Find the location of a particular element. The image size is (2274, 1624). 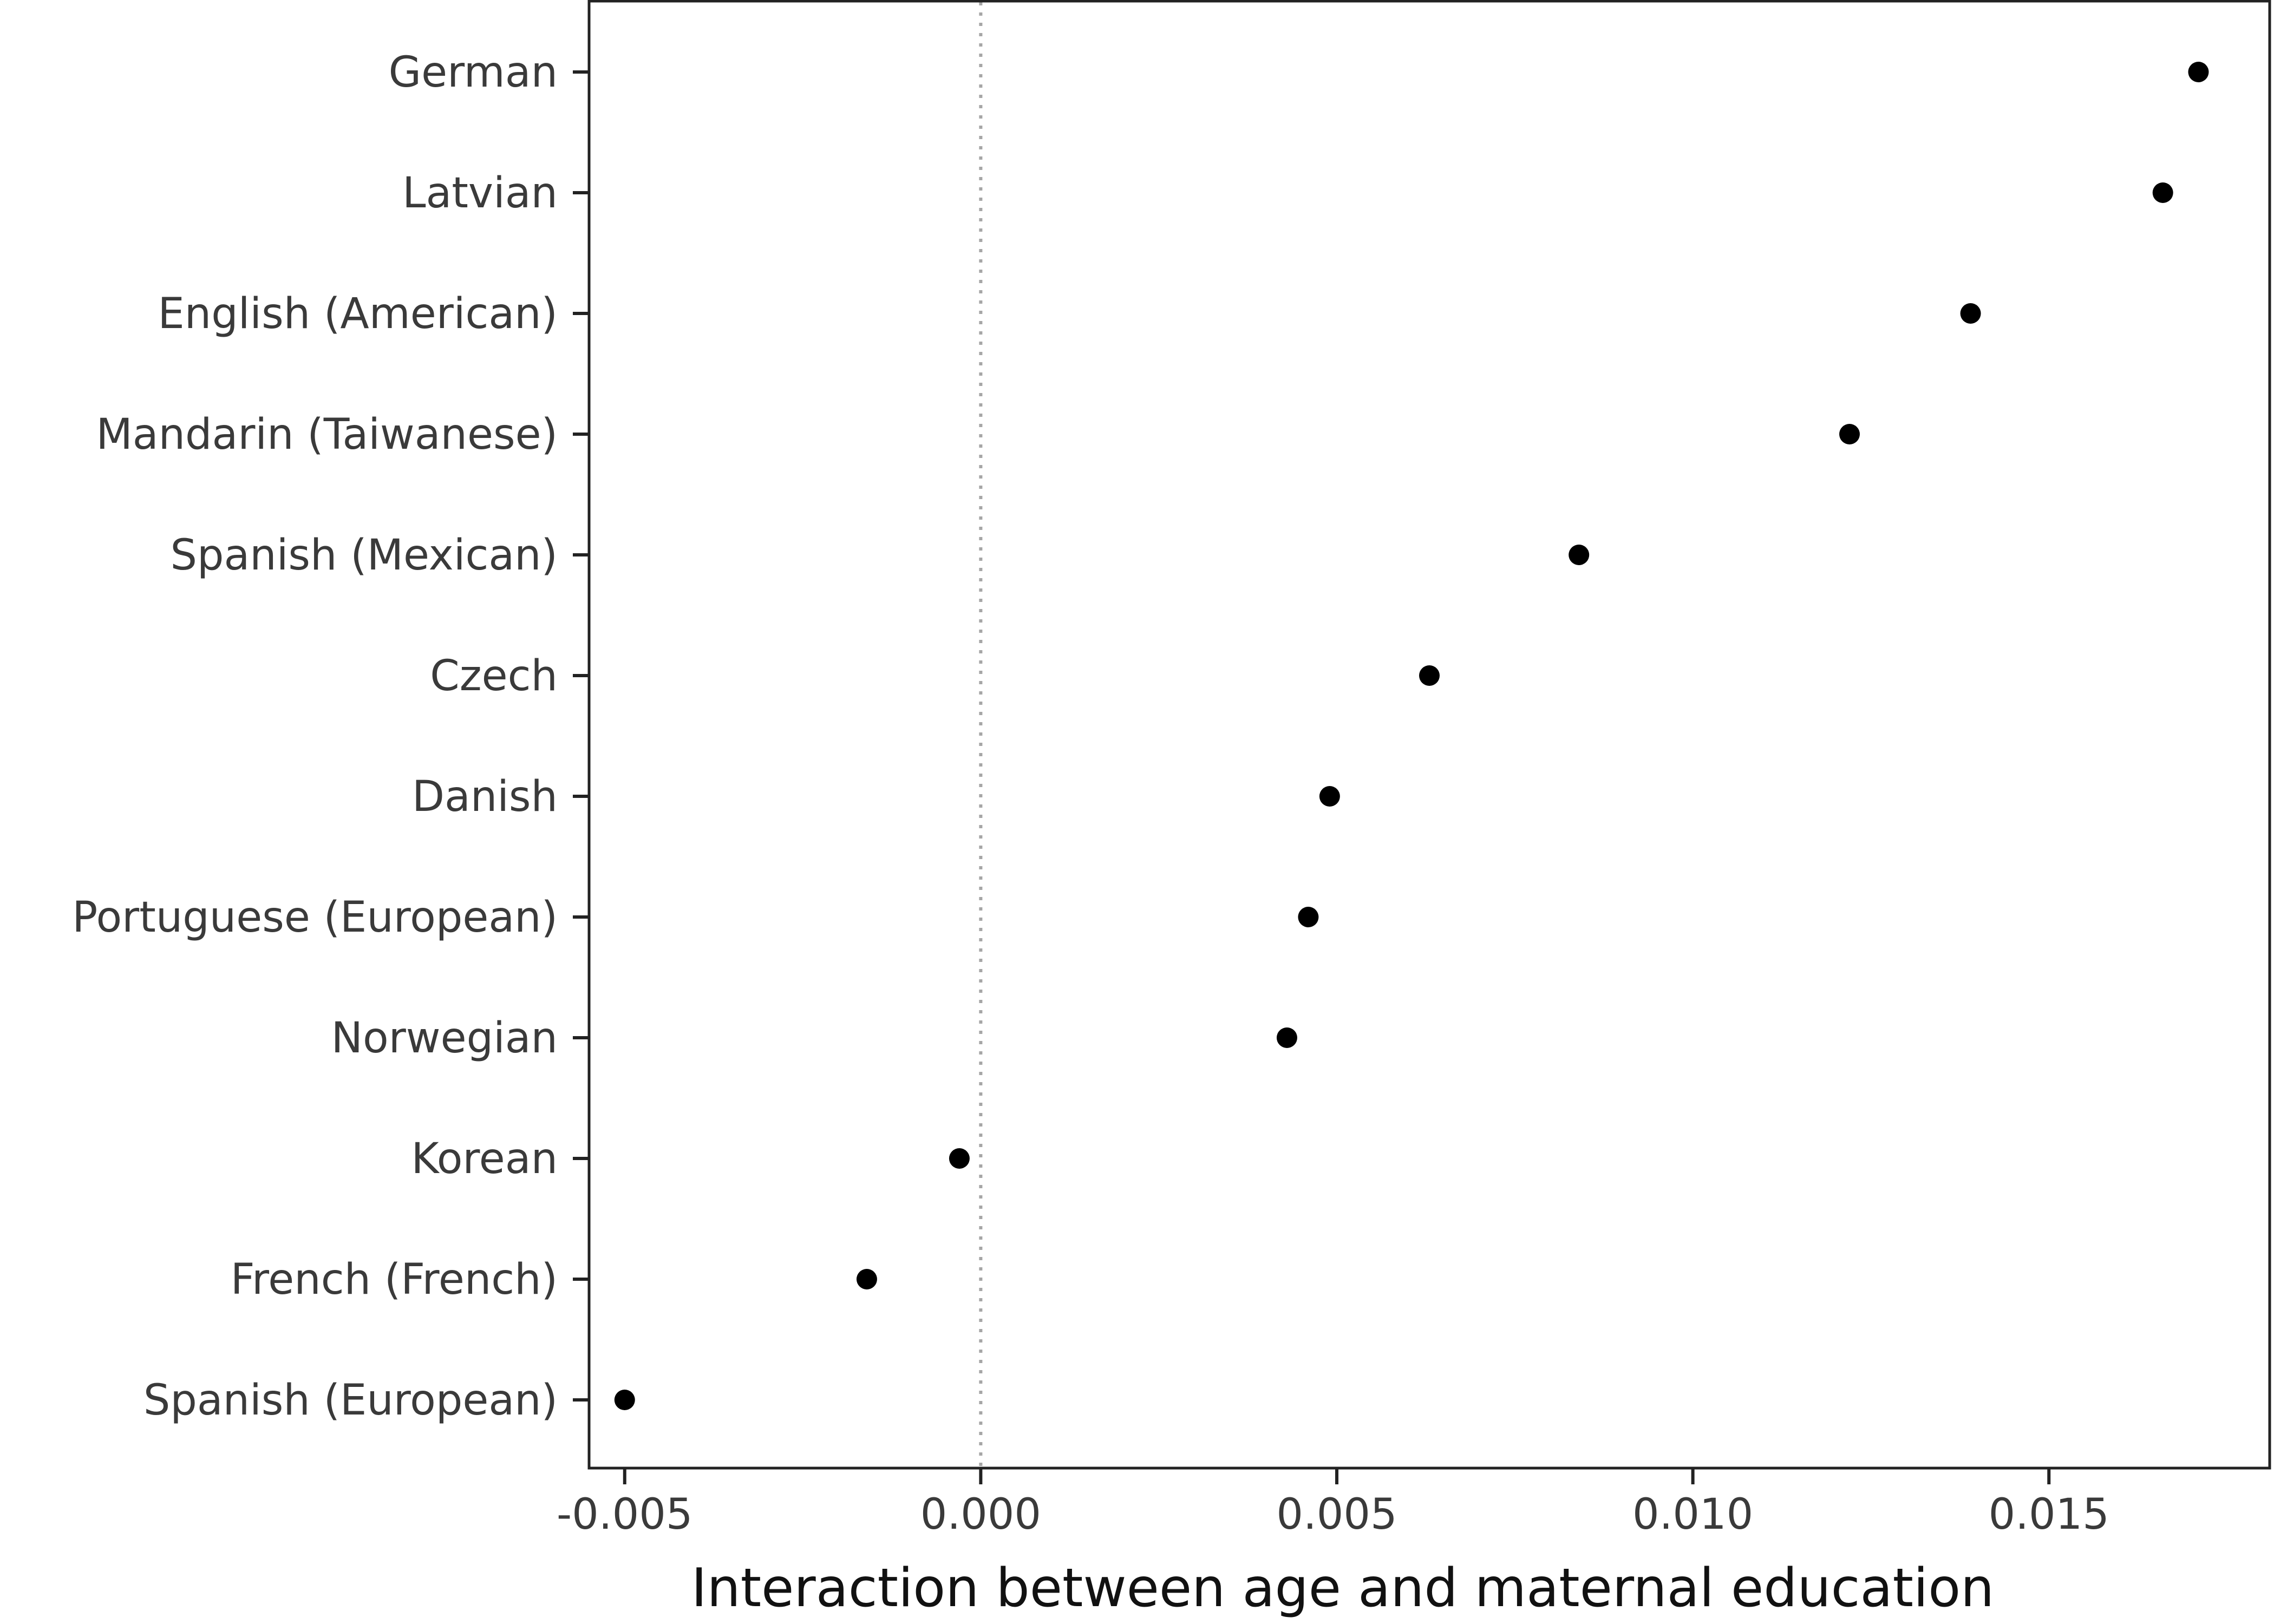

y-tick-label: Korean is located at coordinates (485, 1159).